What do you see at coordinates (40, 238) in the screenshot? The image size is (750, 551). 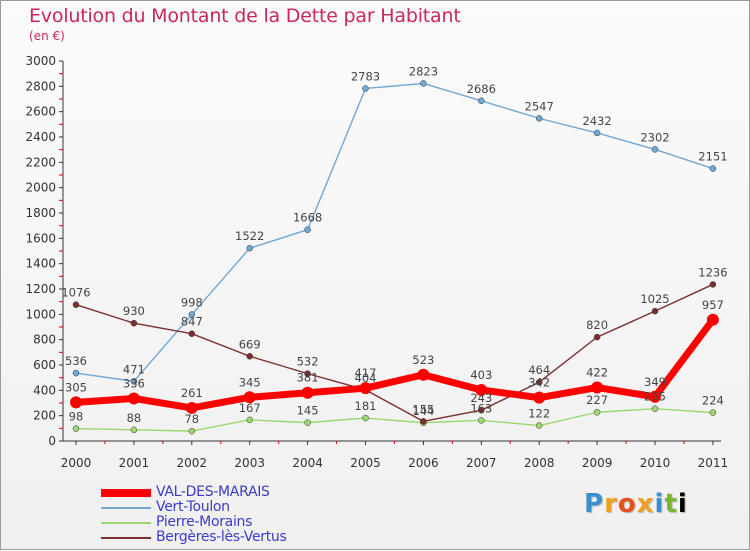 I see `y-tick-label: 1600` at bounding box center [40, 238].